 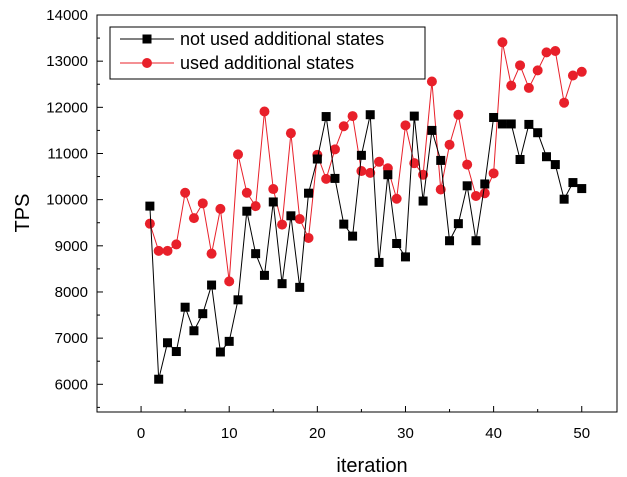 I want to click on x-axis-title: iteration, so click(x=371, y=466).